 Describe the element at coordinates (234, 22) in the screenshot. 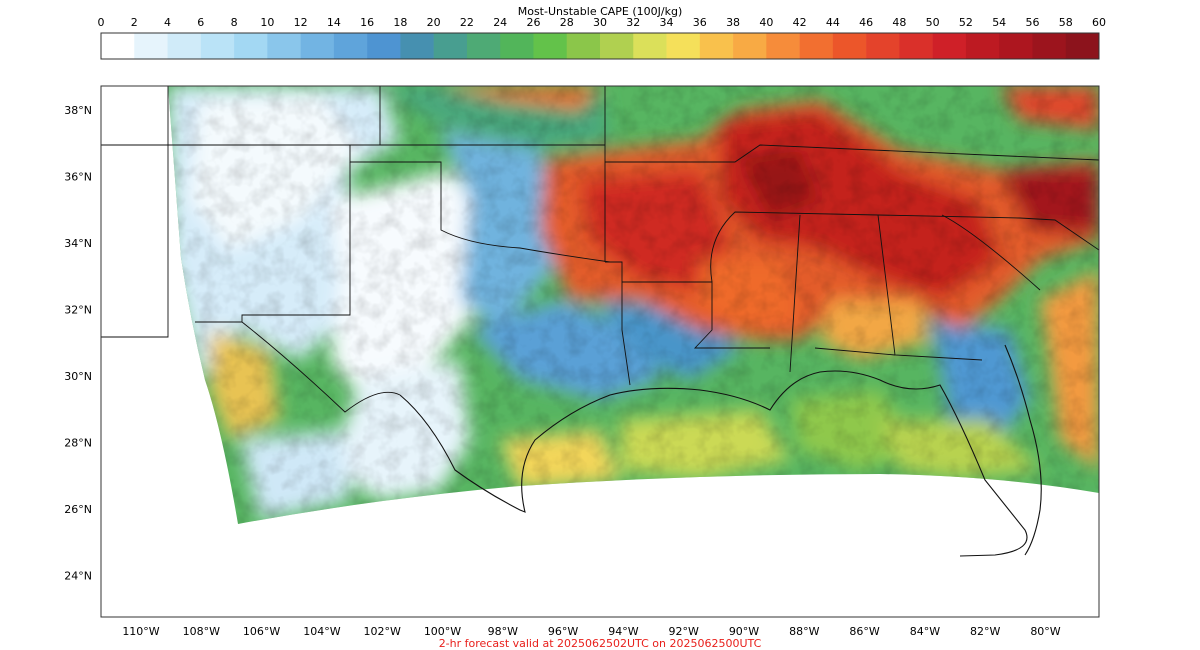

I see `colorbar-tick-label: 8` at that location.